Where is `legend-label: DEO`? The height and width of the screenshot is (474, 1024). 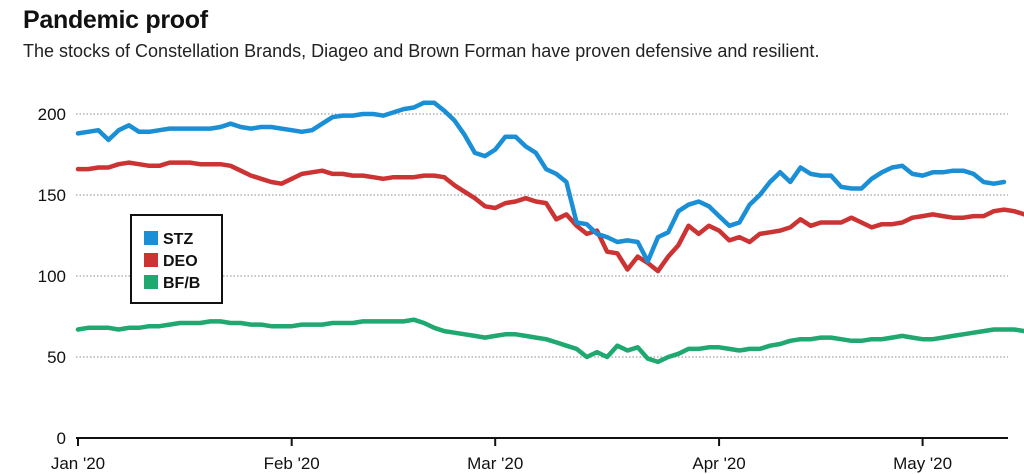
legend-label: DEO is located at coordinates (180, 261).